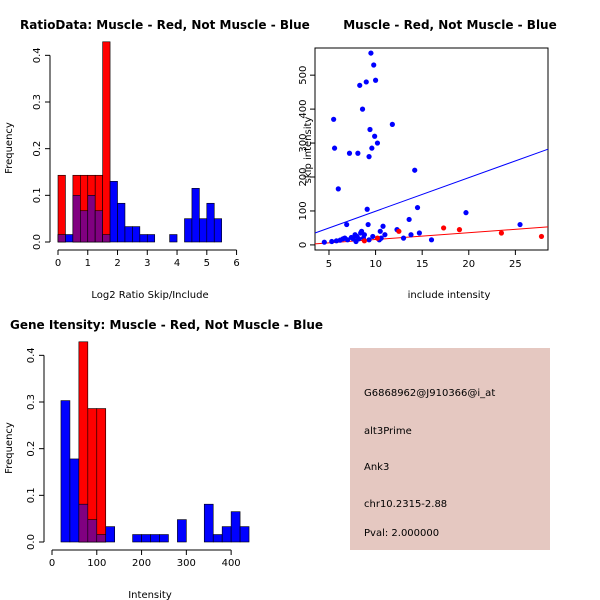 The height and width of the screenshot is (600, 600). I want to click on intensity-hist-muscle-bar, so click(101, 475).